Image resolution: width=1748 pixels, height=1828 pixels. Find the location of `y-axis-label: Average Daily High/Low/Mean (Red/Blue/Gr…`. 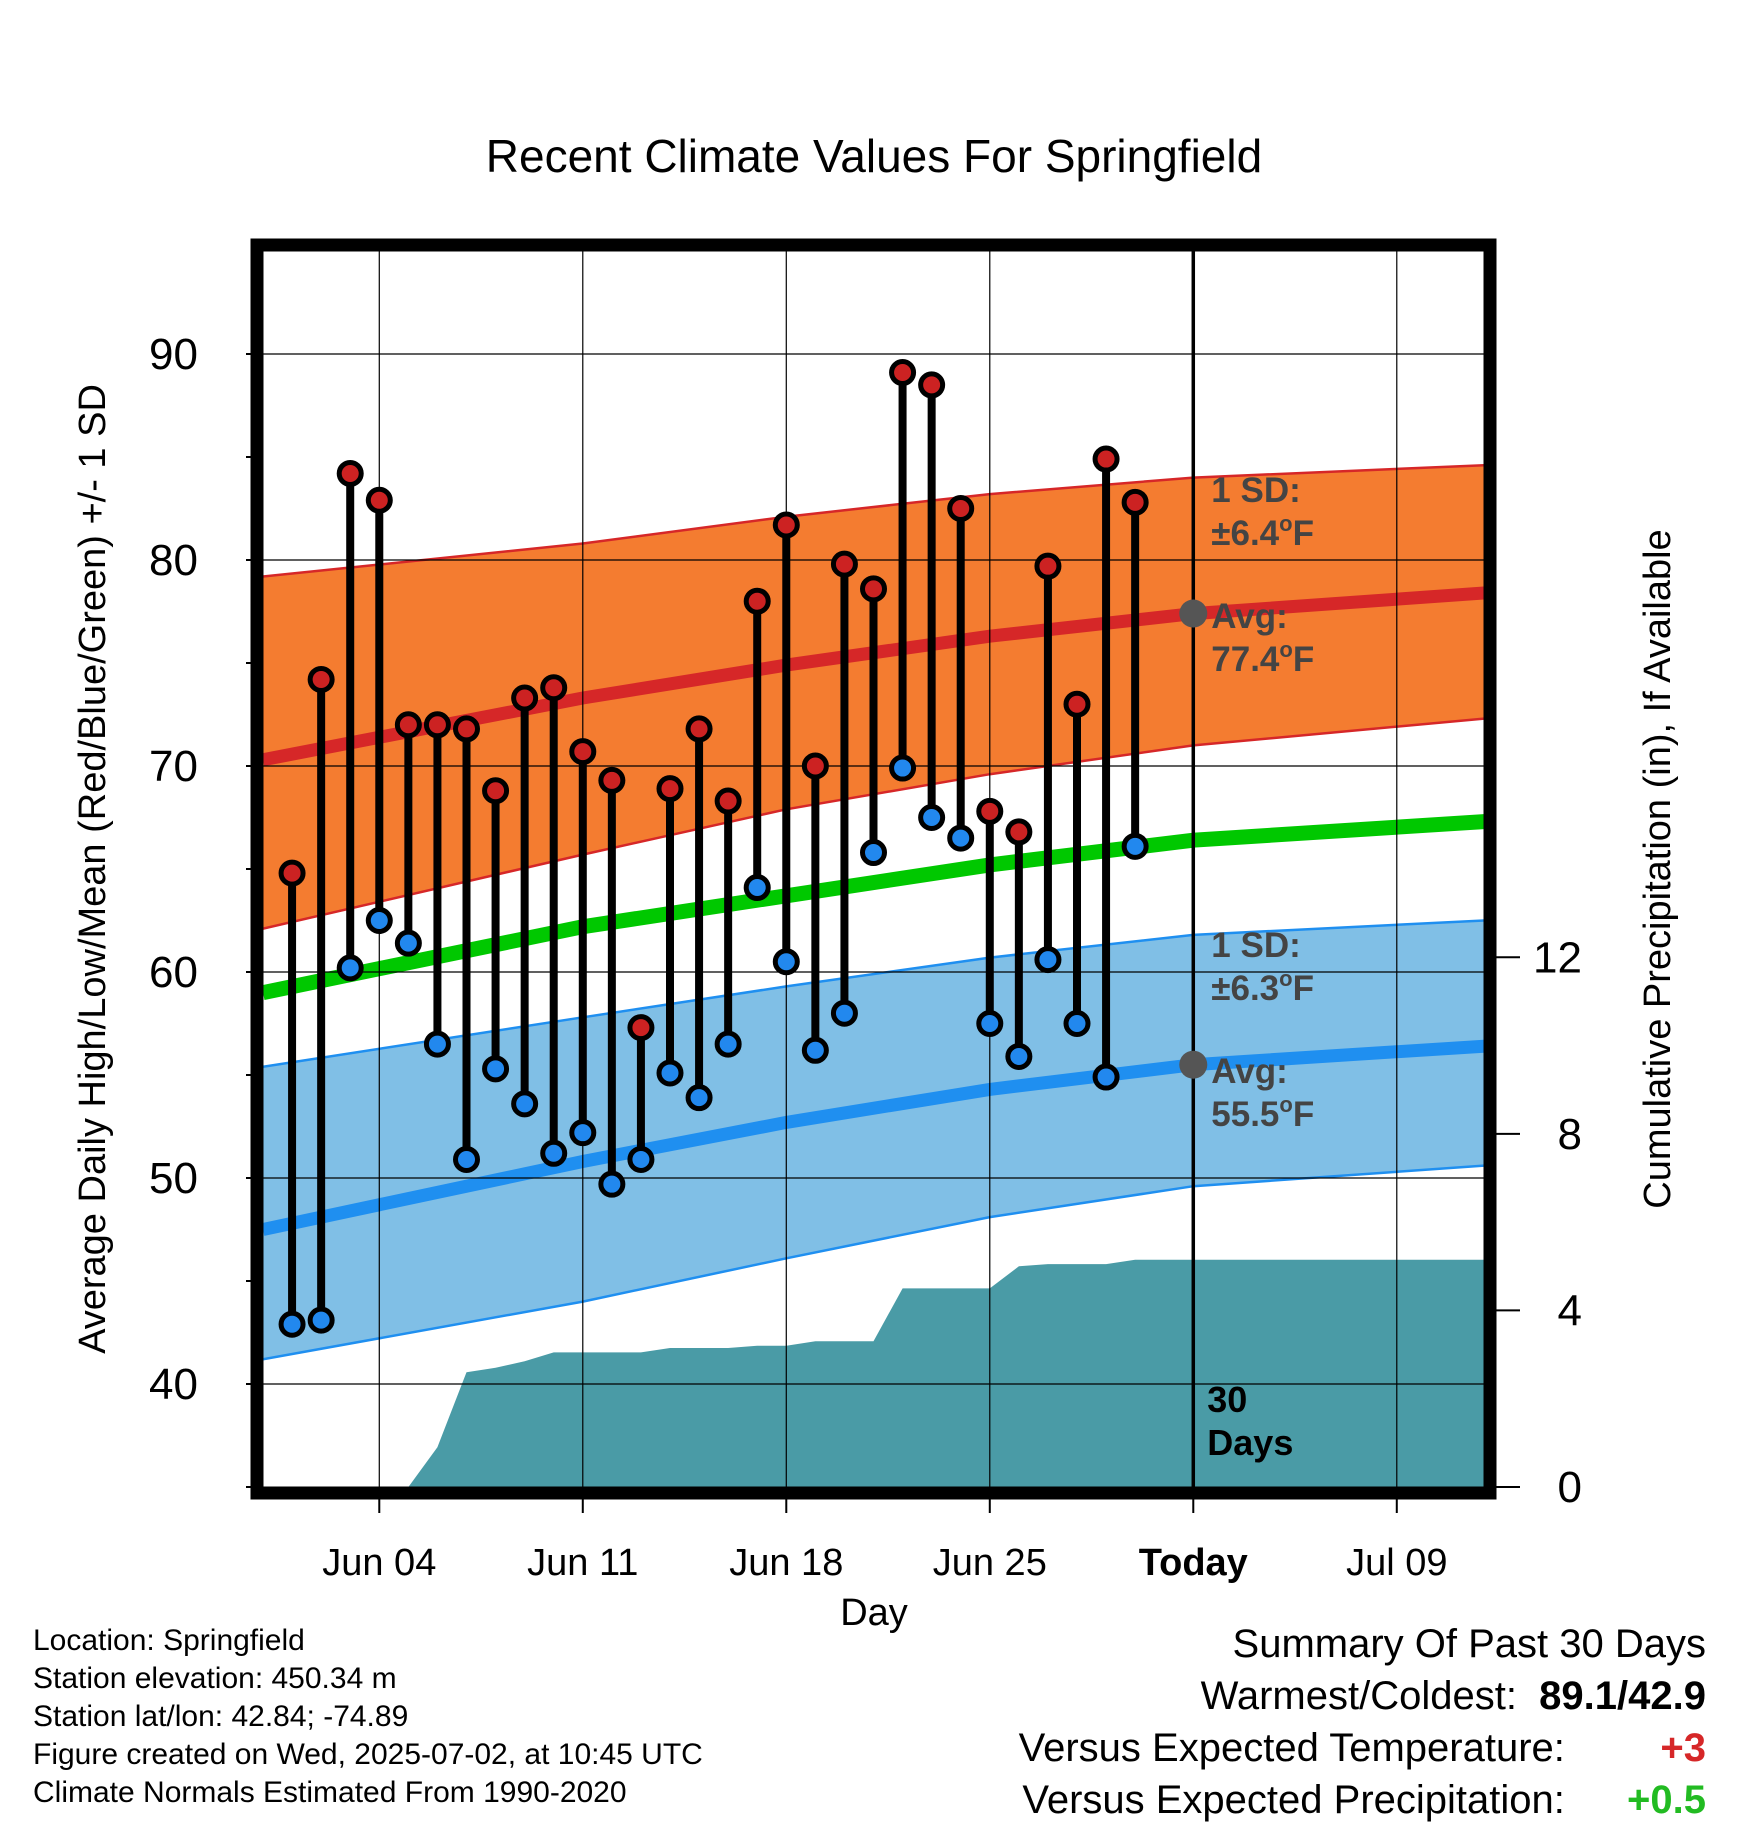

y-axis-label: Average Daily High/Low/Mean (Red/Blue/Gr… is located at coordinates (93, 869).